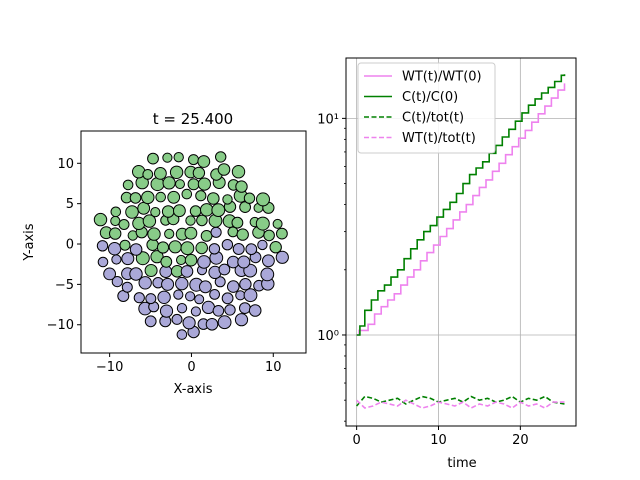  I want to click on scatter-ytick-label: −10, so click(60, 325).